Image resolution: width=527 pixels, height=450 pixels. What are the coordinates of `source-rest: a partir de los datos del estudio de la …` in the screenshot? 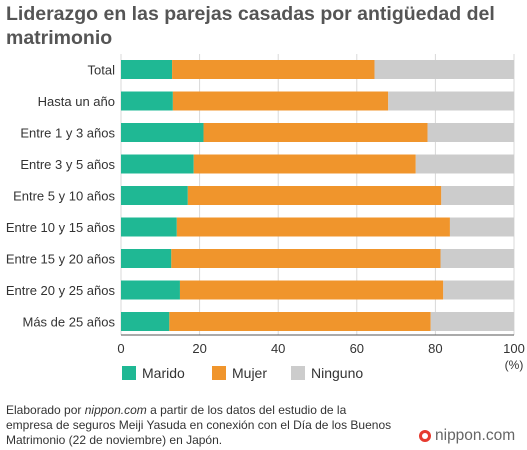 It's located at (199, 425).